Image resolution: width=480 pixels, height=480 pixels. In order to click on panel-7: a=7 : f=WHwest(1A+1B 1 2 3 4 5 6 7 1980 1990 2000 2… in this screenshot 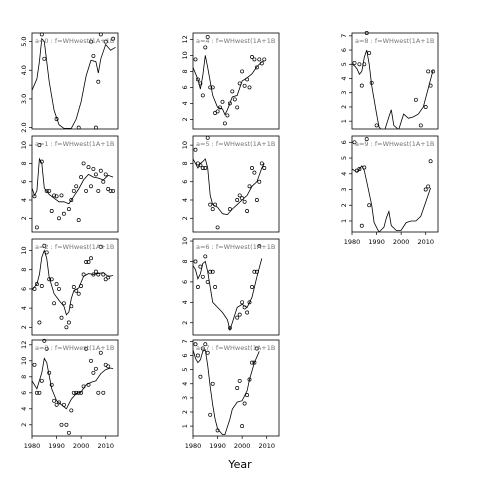, I will do `click(230, 394)`.